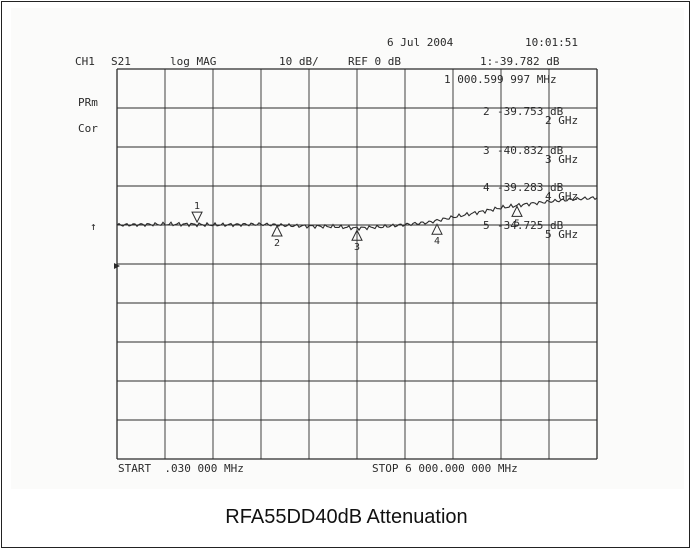  What do you see at coordinates (530, 187) in the screenshot?
I see `marker-4-value: -39.283 dB` at bounding box center [530, 187].